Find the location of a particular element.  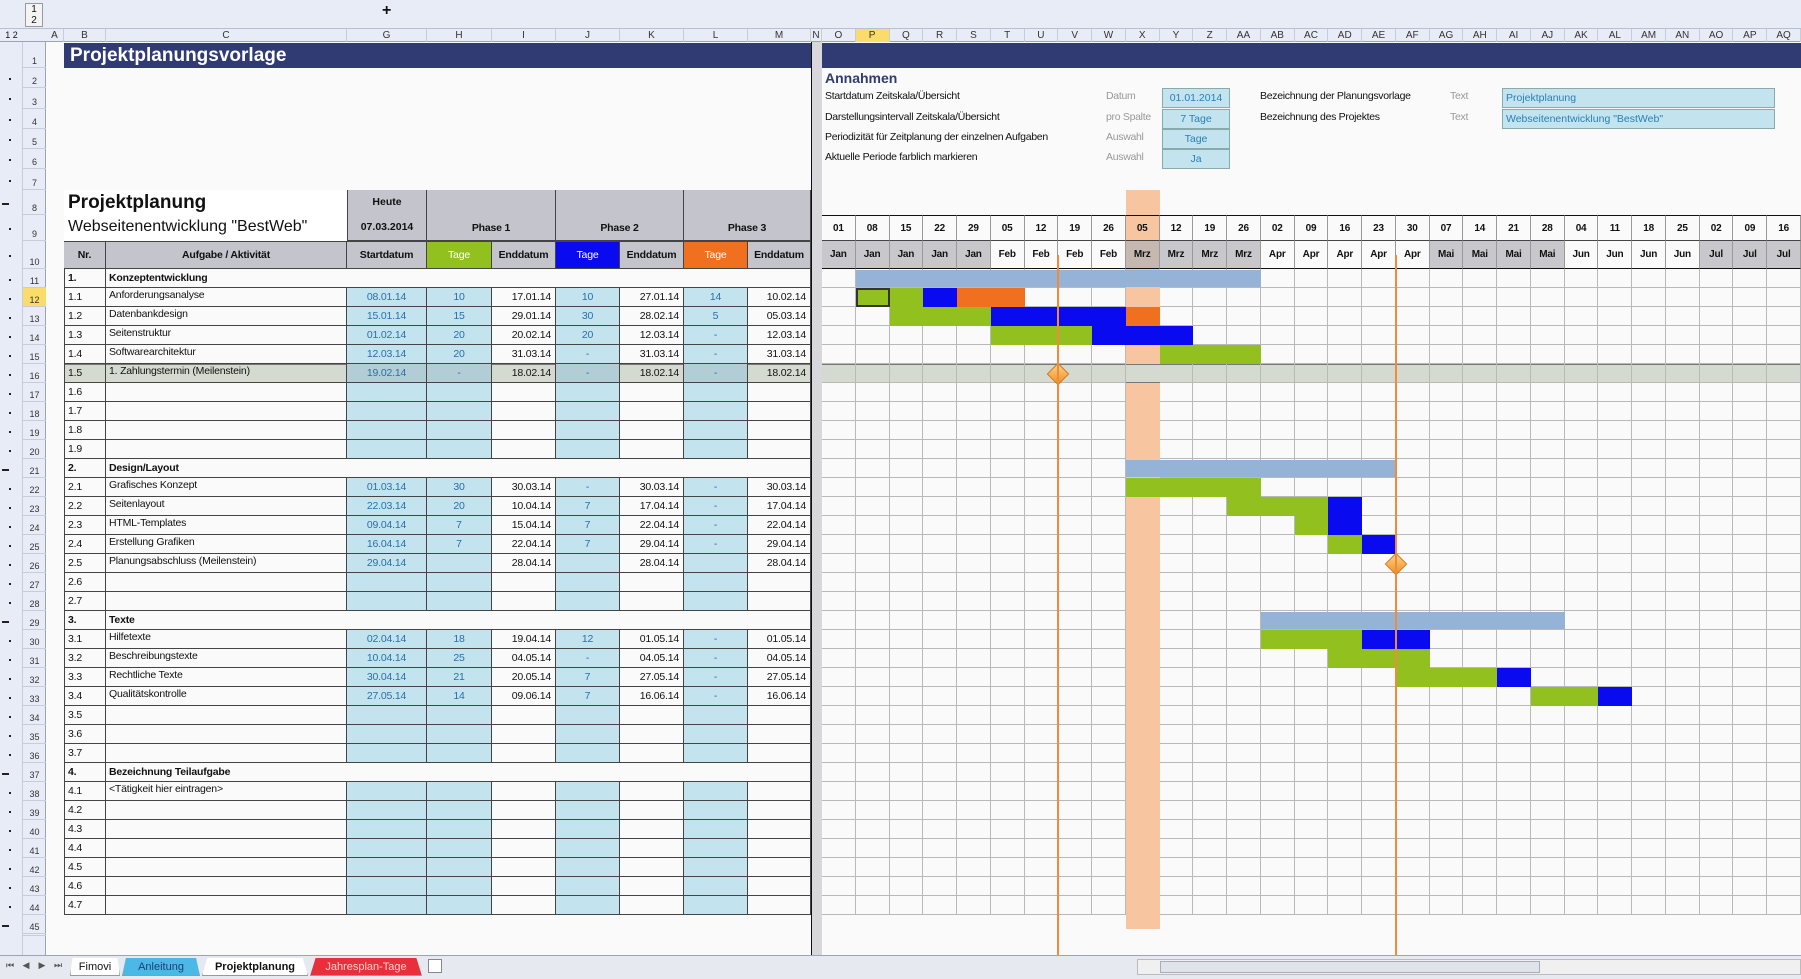

row-header-9: 9 is located at coordinates (34, 228).